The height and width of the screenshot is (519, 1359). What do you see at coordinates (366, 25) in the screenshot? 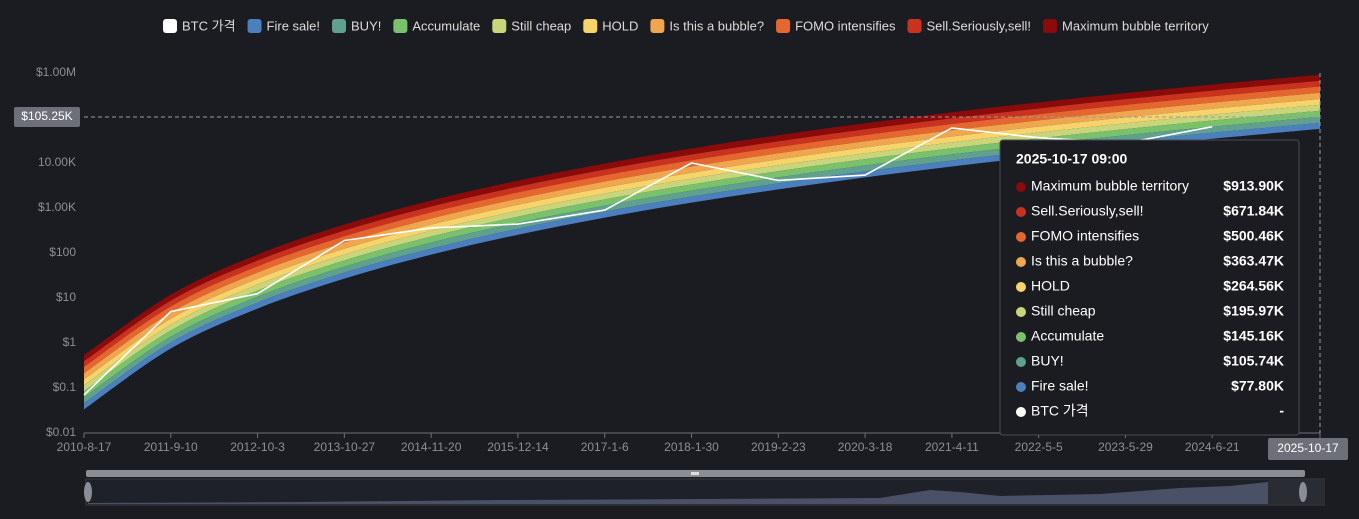
I see `legend-label: BUY!` at bounding box center [366, 25].